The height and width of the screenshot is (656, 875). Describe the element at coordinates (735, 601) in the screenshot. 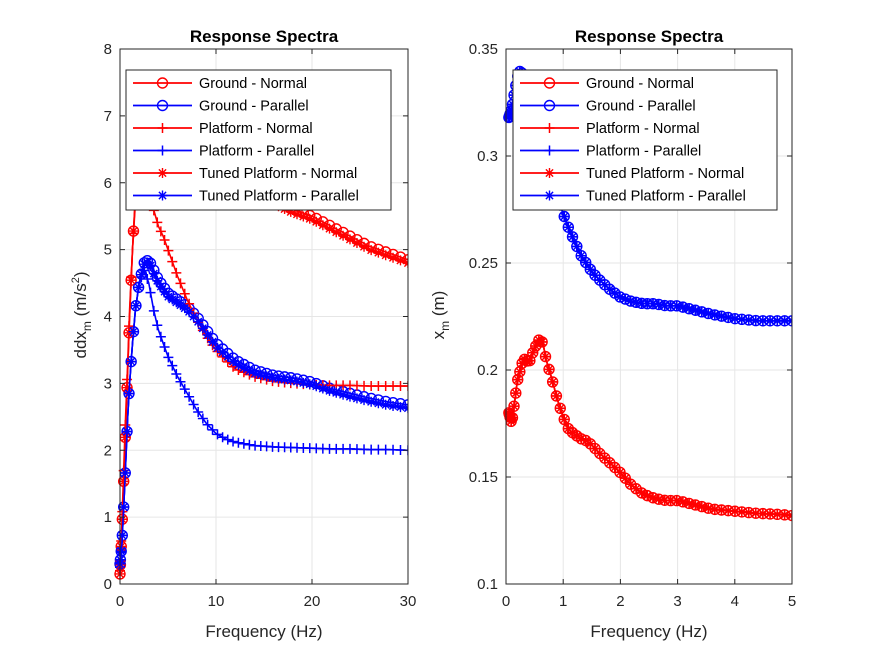

I see `right-x-tick-label: 4` at that location.